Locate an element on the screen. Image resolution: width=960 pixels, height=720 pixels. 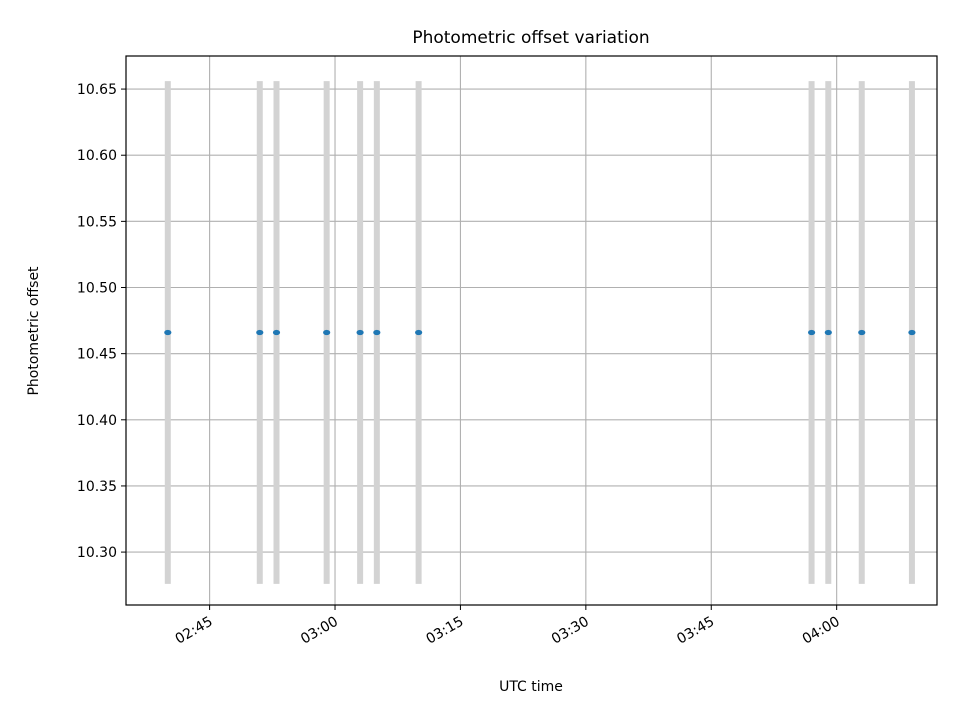
x-axis: 02:45 03:00 03:15 03:30 03:45 04:00 is located at coordinates (508, 626).